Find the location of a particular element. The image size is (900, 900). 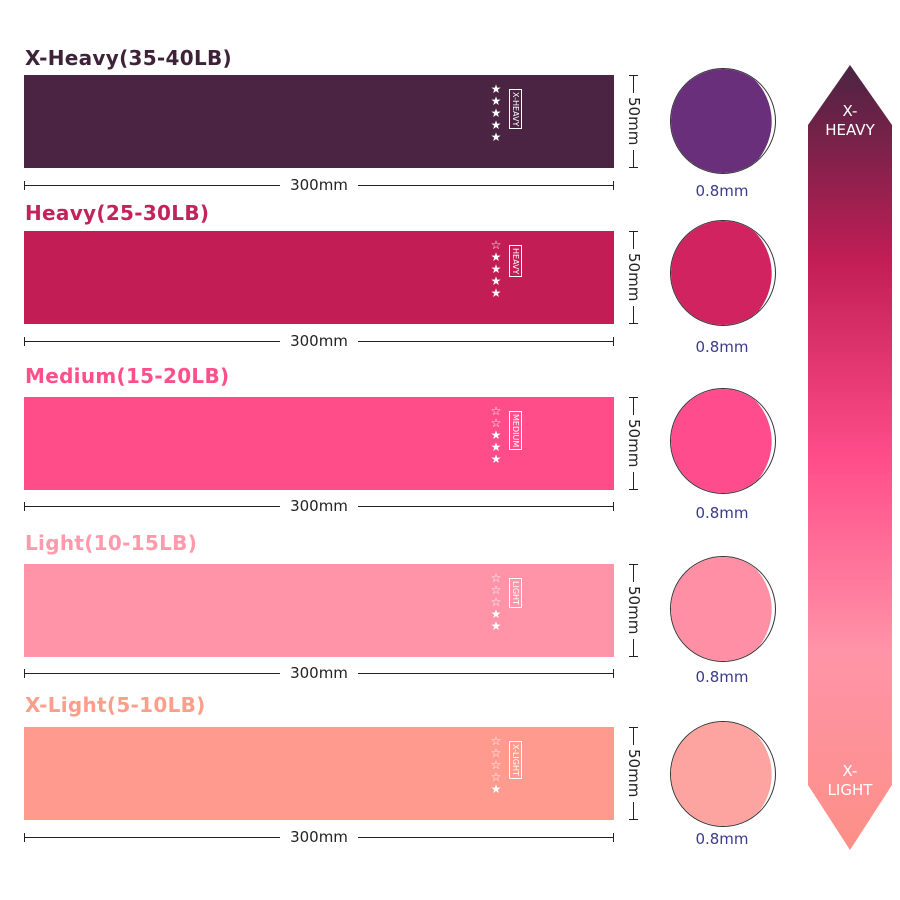

scale-top-line2: HEAVY is located at coordinates (850, 130).